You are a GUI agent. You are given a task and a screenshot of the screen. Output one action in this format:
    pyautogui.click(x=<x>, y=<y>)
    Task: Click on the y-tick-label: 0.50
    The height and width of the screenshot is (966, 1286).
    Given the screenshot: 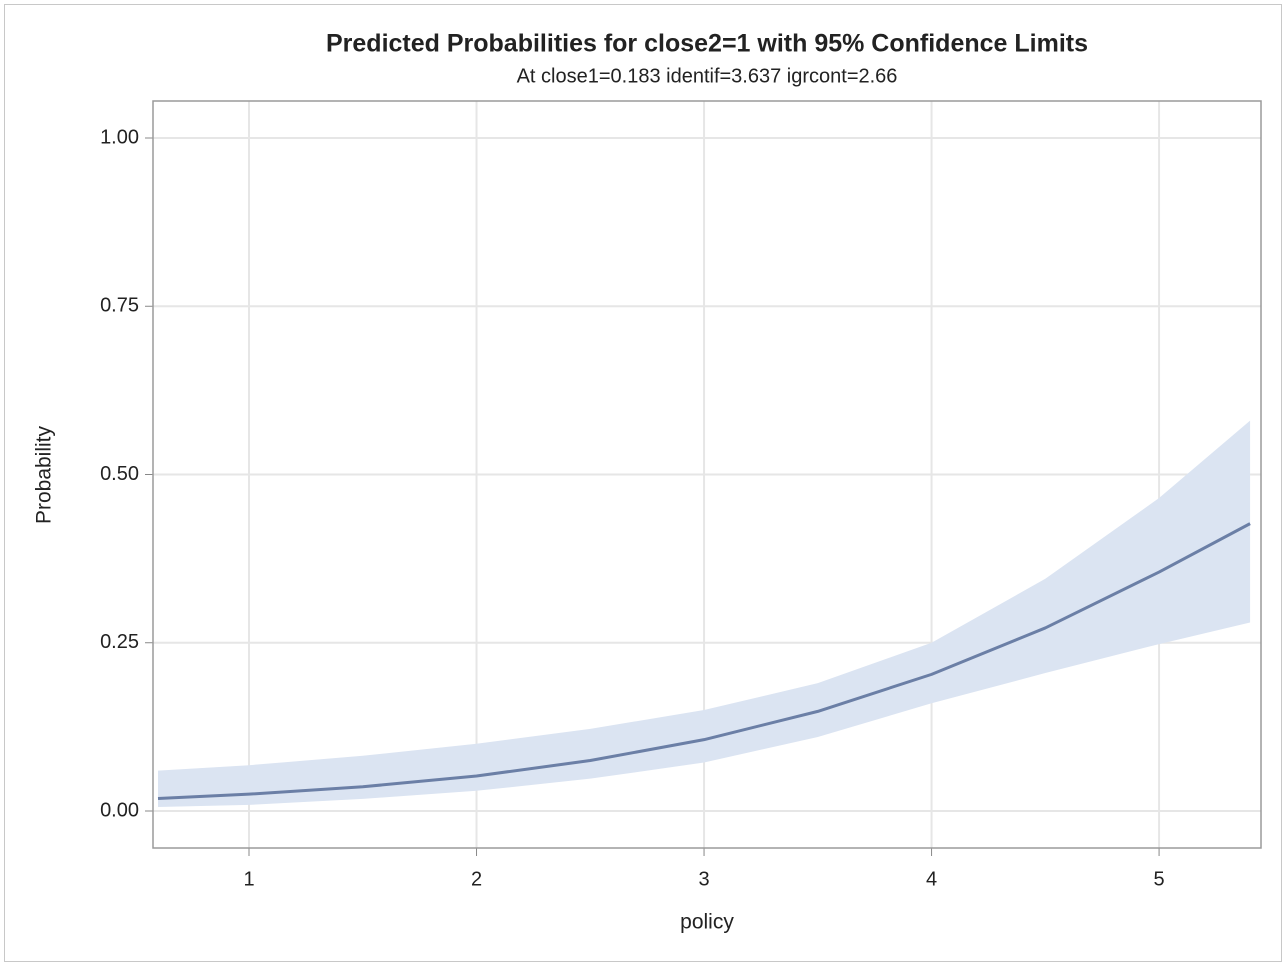 What is the action you would take?
    pyautogui.click(x=119, y=474)
    